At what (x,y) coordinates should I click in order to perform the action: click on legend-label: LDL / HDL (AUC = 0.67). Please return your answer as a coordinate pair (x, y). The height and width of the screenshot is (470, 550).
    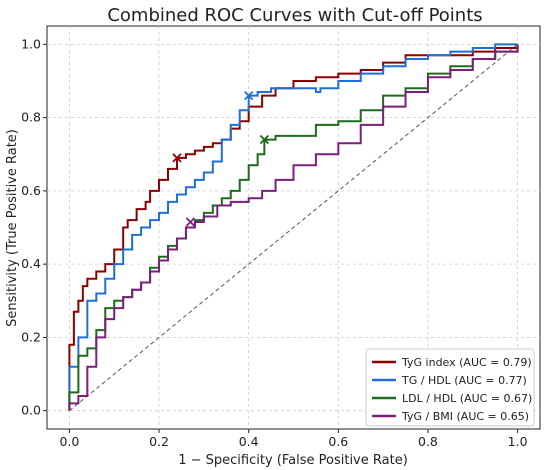
    Looking at the image, I should click on (467, 398).